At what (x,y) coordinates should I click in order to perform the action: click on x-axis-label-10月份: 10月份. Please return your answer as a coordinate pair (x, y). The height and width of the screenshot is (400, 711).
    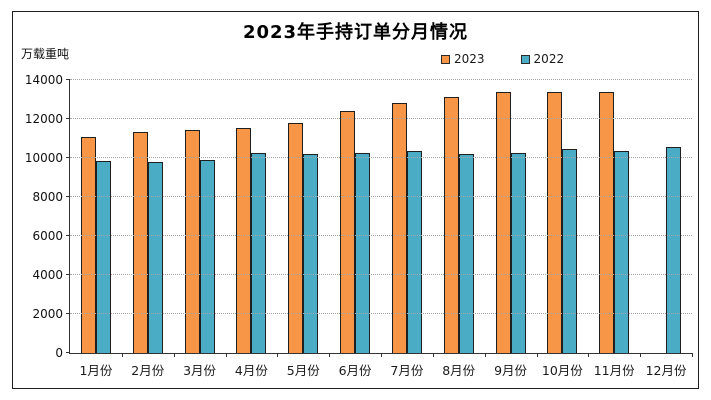
    Looking at the image, I should click on (562, 370).